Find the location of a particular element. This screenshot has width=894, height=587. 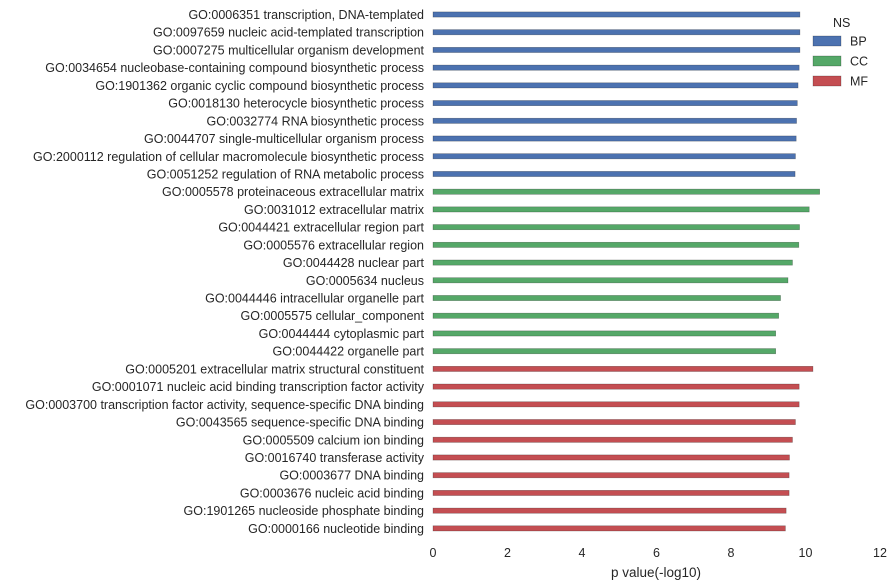

legend-swatch-cc is located at coordinates (827, 61).